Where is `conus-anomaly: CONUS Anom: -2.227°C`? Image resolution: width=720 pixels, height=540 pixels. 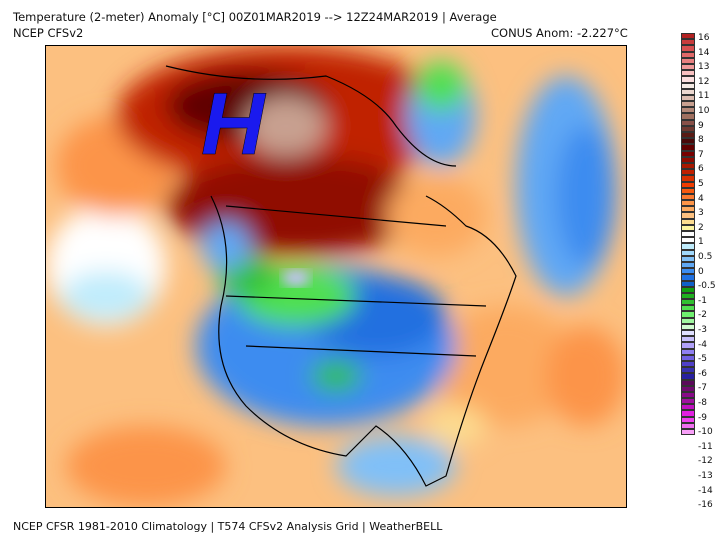 conus-anomaly: CONUS Anom: -2.227°C is located at coordinates (559, 33).